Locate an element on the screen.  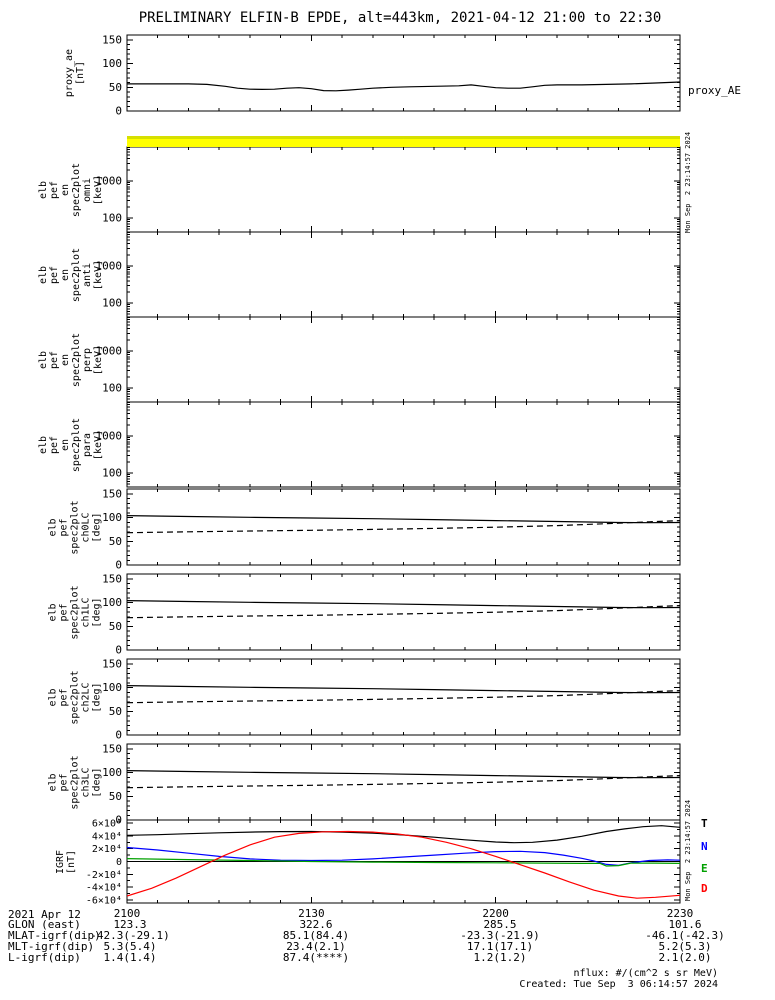
footer-value: 322.6 is located at coordinates (316, 924).